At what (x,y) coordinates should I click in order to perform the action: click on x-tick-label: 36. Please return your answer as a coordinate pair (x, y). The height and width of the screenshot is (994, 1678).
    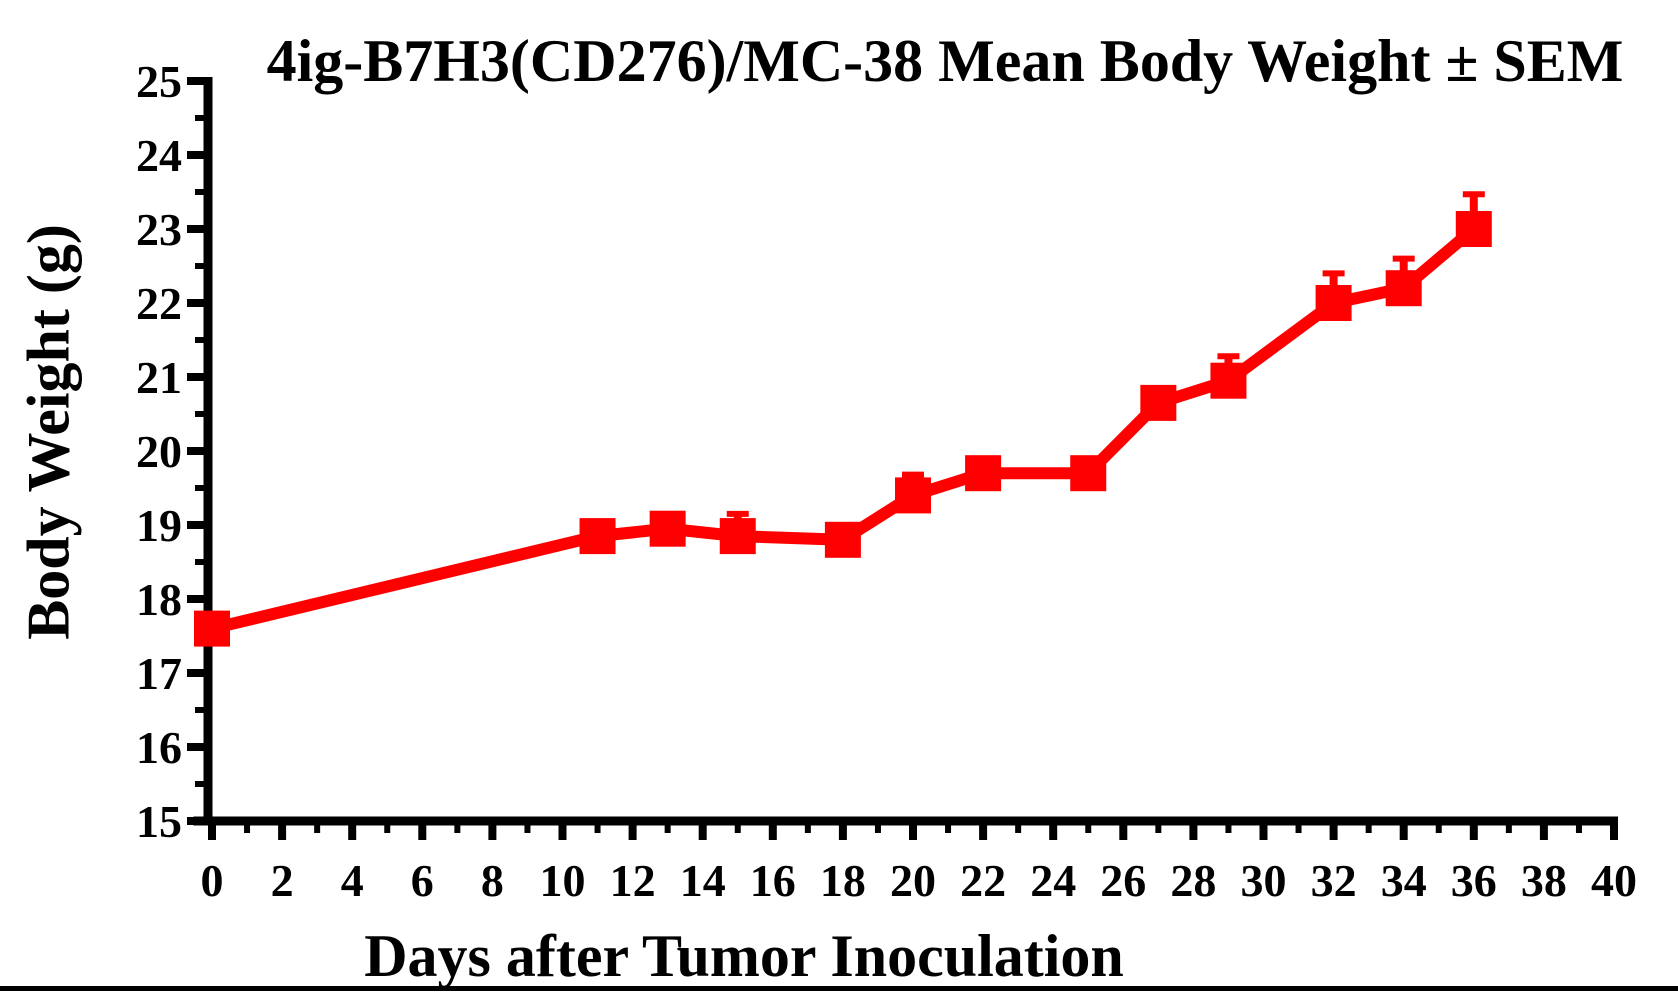
    Looking at the image, I should click on (1474, 880).